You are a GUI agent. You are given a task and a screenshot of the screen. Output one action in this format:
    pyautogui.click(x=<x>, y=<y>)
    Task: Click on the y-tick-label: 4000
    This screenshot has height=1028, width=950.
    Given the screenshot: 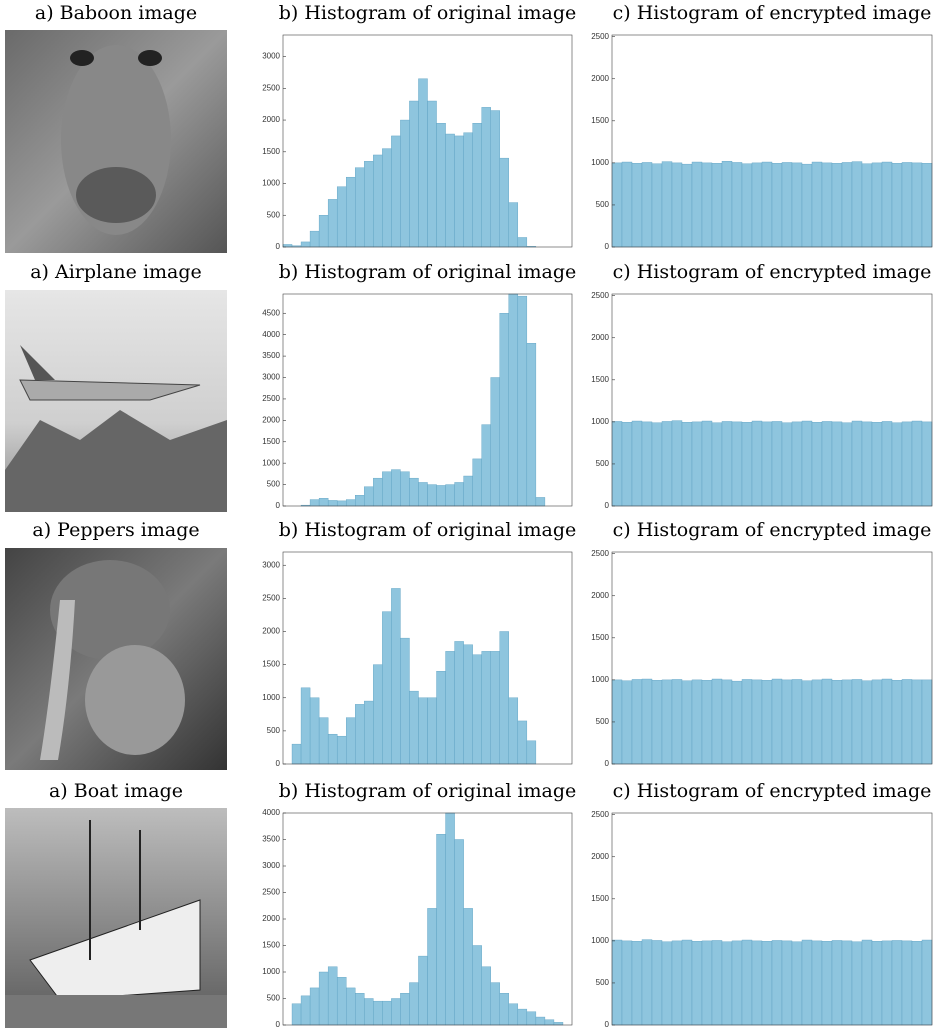 What is the action you would take?
    pyautogui.click(x=271, y=812)
    